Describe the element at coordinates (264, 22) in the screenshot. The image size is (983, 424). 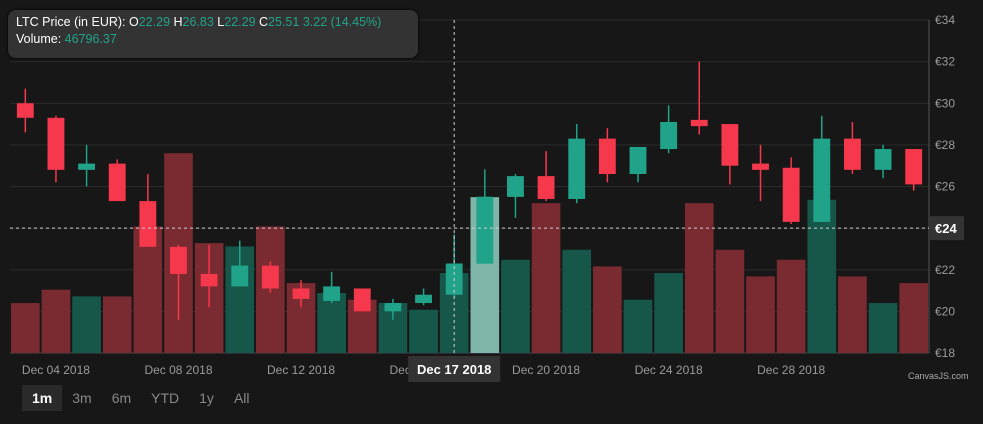
I see `tooltip-close-key: C` at that location.